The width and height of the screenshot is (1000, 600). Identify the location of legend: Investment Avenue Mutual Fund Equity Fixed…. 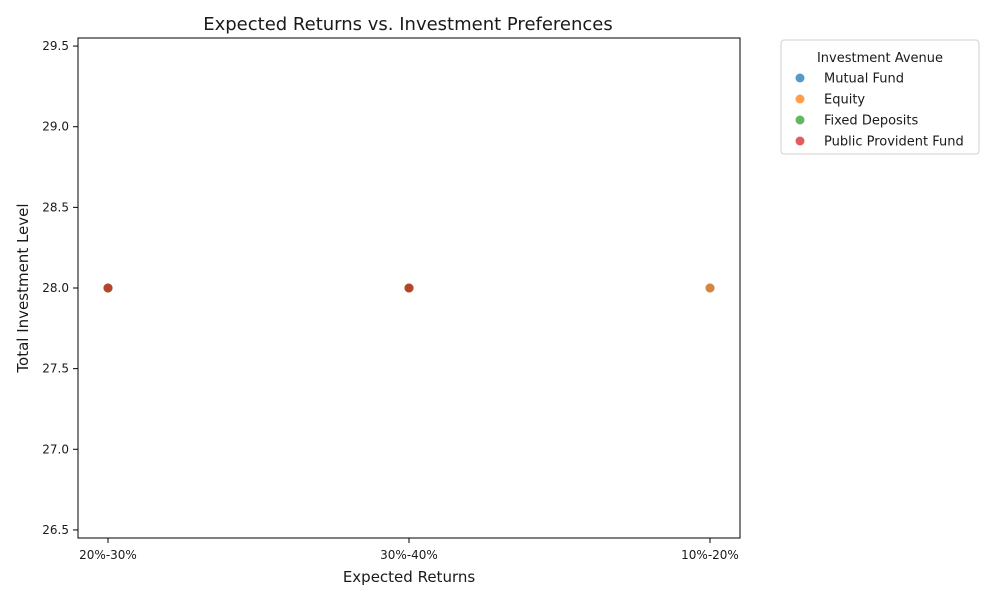
(880, 97).